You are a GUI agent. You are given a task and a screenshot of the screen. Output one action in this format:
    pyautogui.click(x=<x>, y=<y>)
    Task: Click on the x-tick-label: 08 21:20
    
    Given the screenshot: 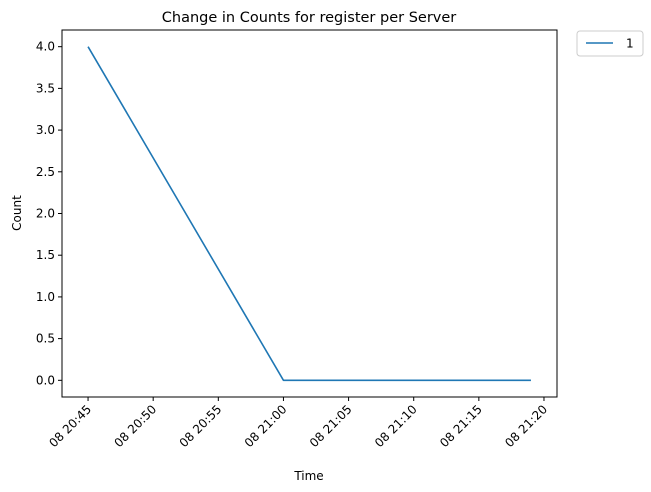 What is the action you would take?
    pyautogui.click(x=526, y=426)
    